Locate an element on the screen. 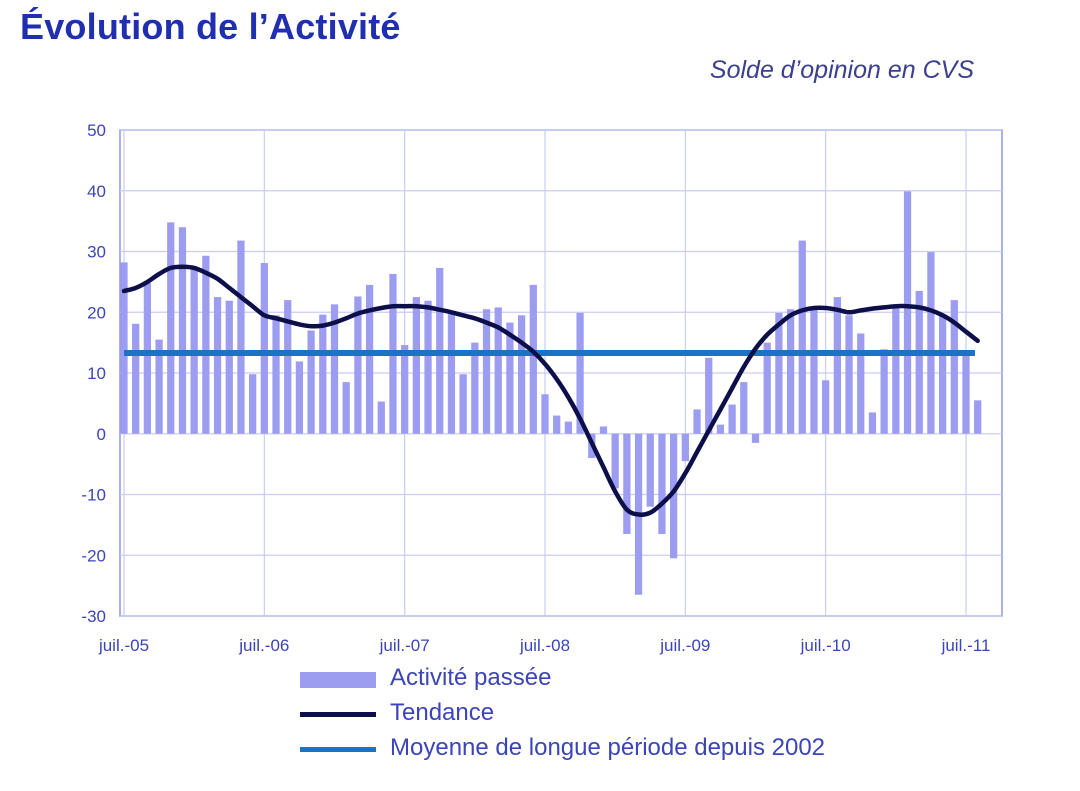 Image resolution: width=1080 pixels, height=791 pixels. legend-label: Activité passée is located at coordinates (471, 677).